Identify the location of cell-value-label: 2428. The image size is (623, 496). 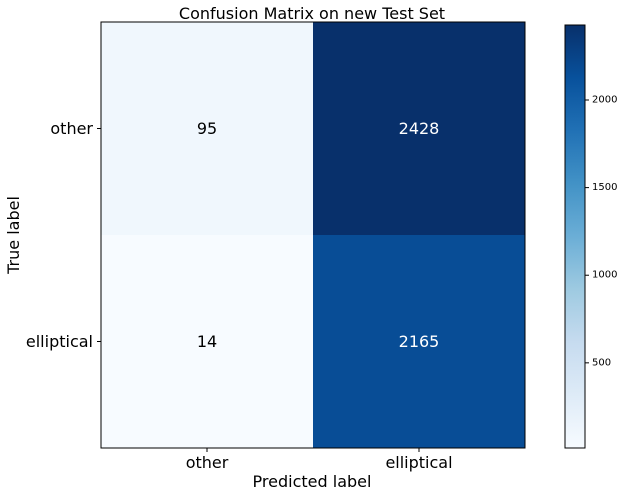
(419, 128).